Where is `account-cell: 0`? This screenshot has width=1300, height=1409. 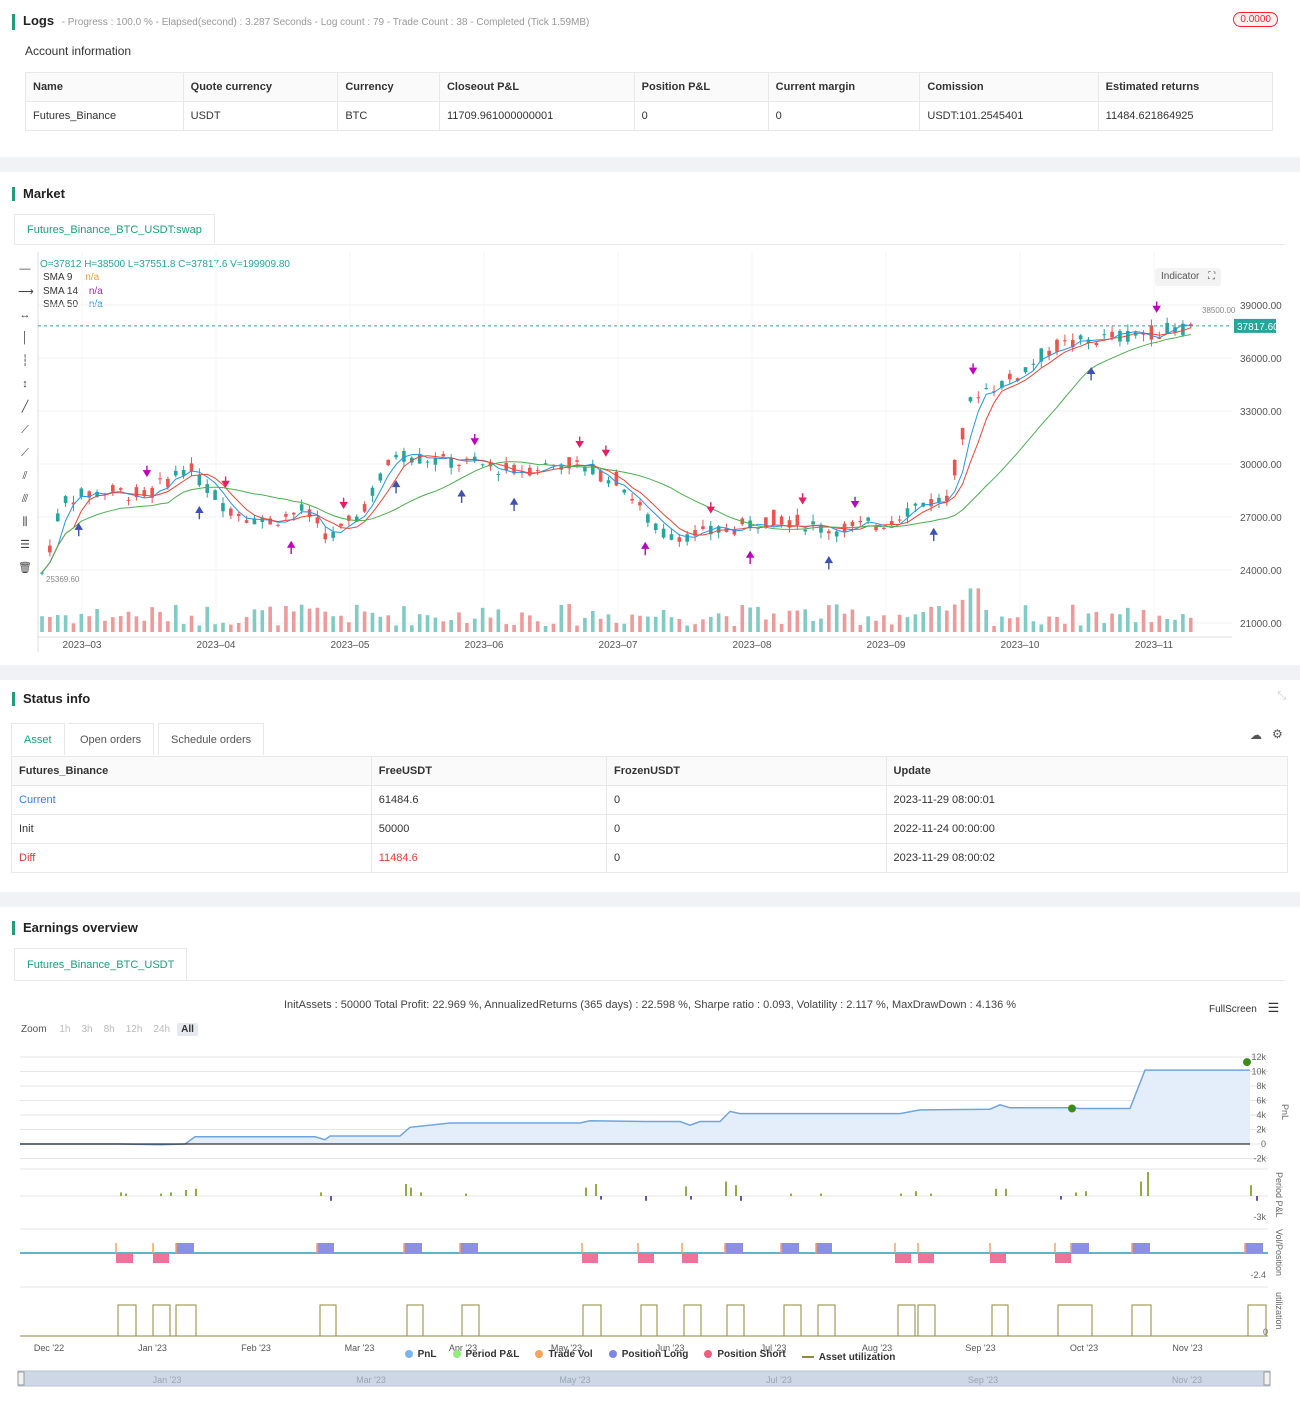
account-cell: 0 is located at coordinates (844, 116).